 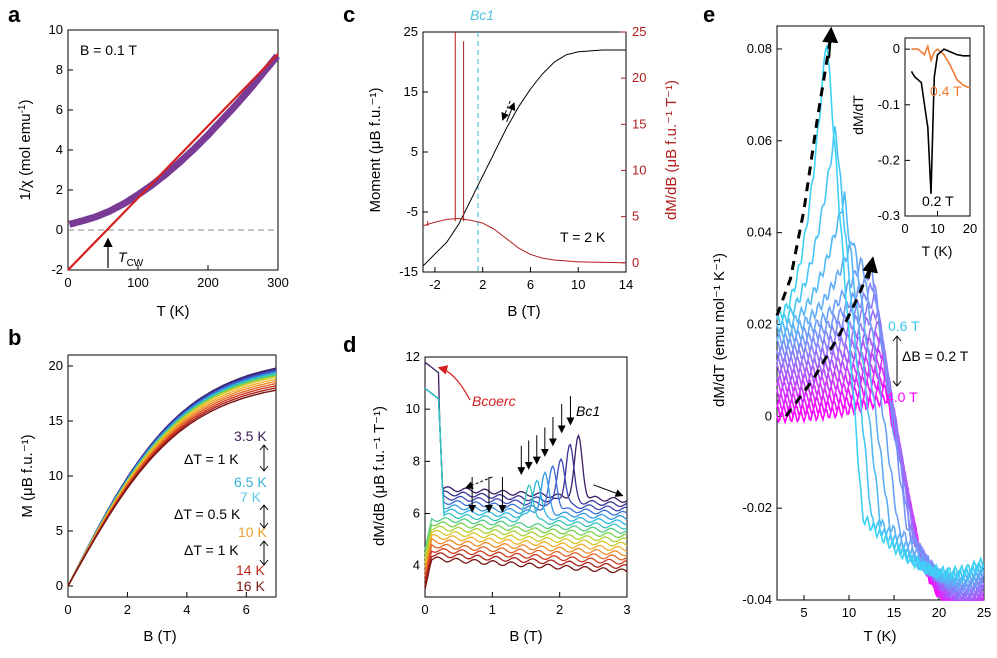 I want to click on bcoerc-arrow, so click(x=454, y=383).